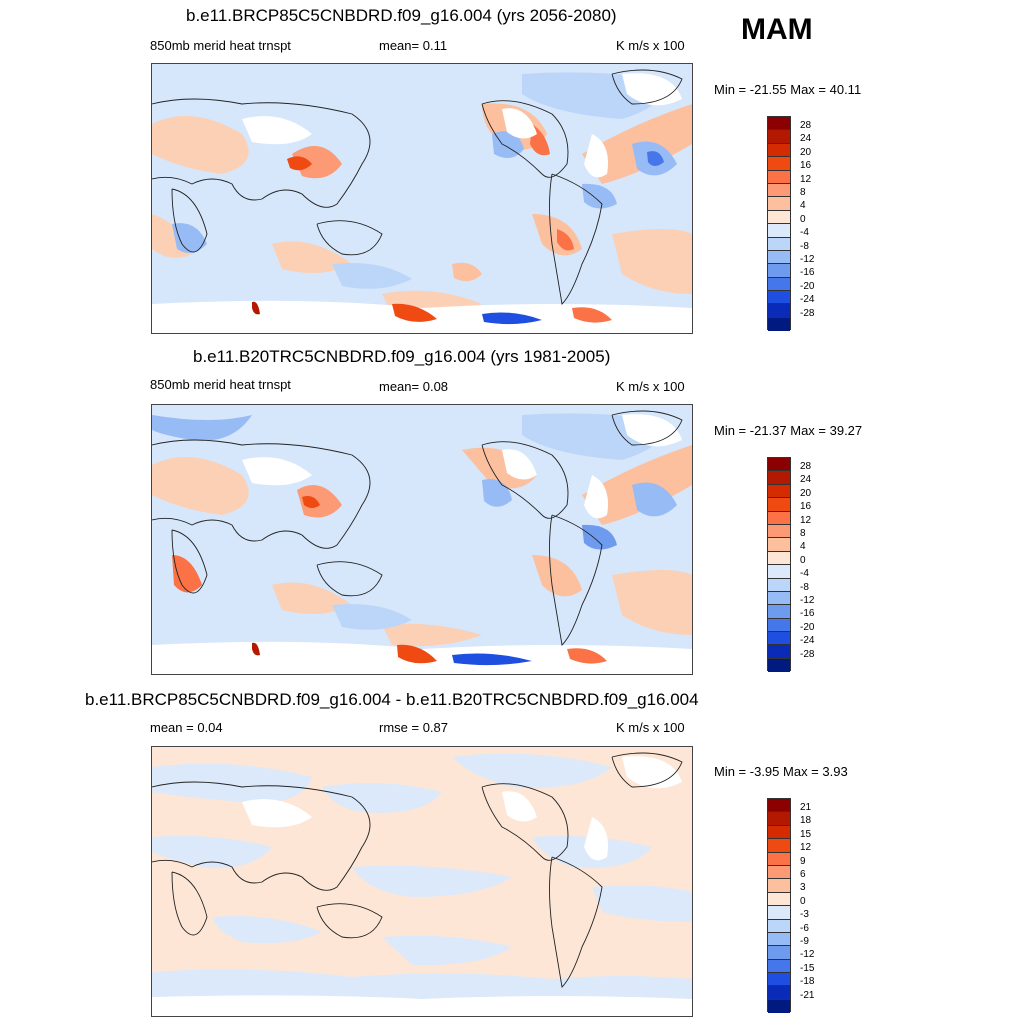 The width and height of the screenshot is (1024, 1024). I want to click on panel2-mean-label: mean= 0.08, so click(414, 386).